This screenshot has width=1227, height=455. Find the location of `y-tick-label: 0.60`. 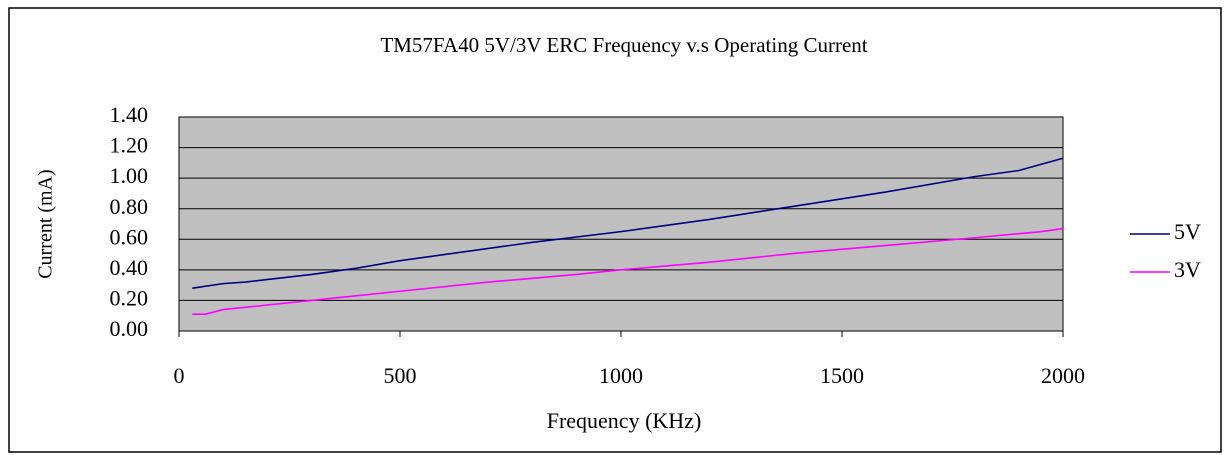

y-tick-label: 0.60 is located at coordinates (129, 236).